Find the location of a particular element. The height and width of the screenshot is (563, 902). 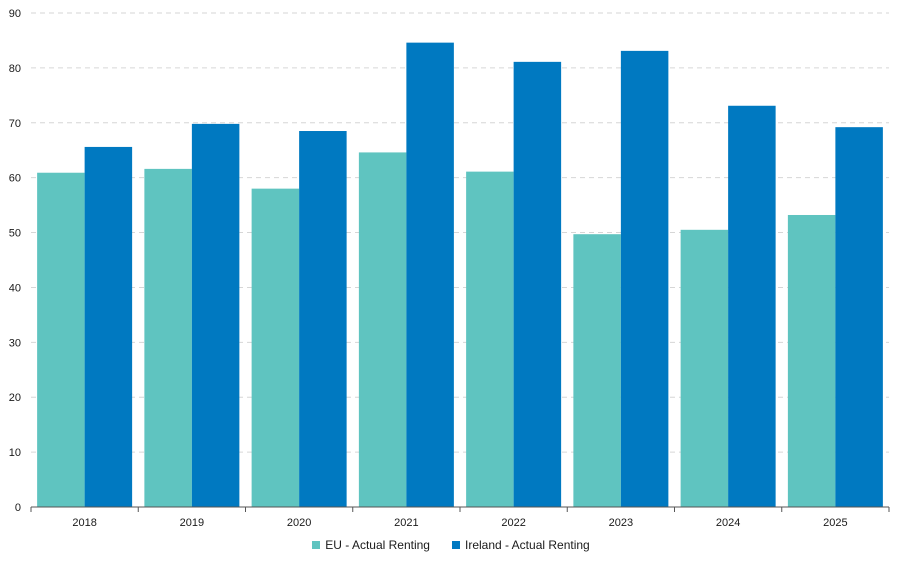

y-tick-label: 20 is located at coordinates (15, 398).